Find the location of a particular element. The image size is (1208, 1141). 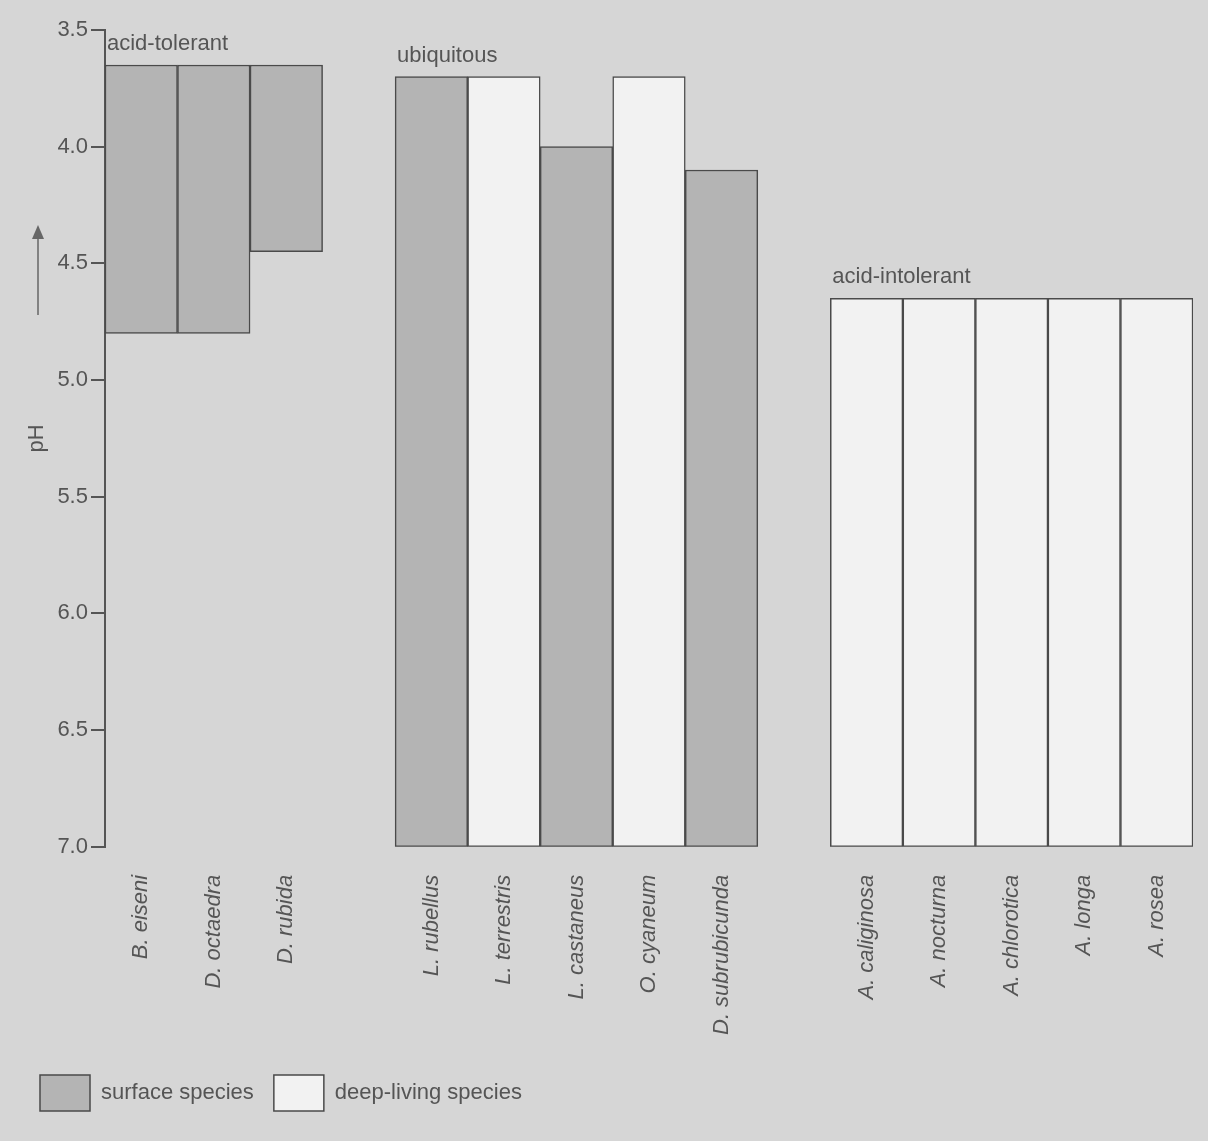

x-tick-label: A. nocturna is located at coordinates (938, 932).